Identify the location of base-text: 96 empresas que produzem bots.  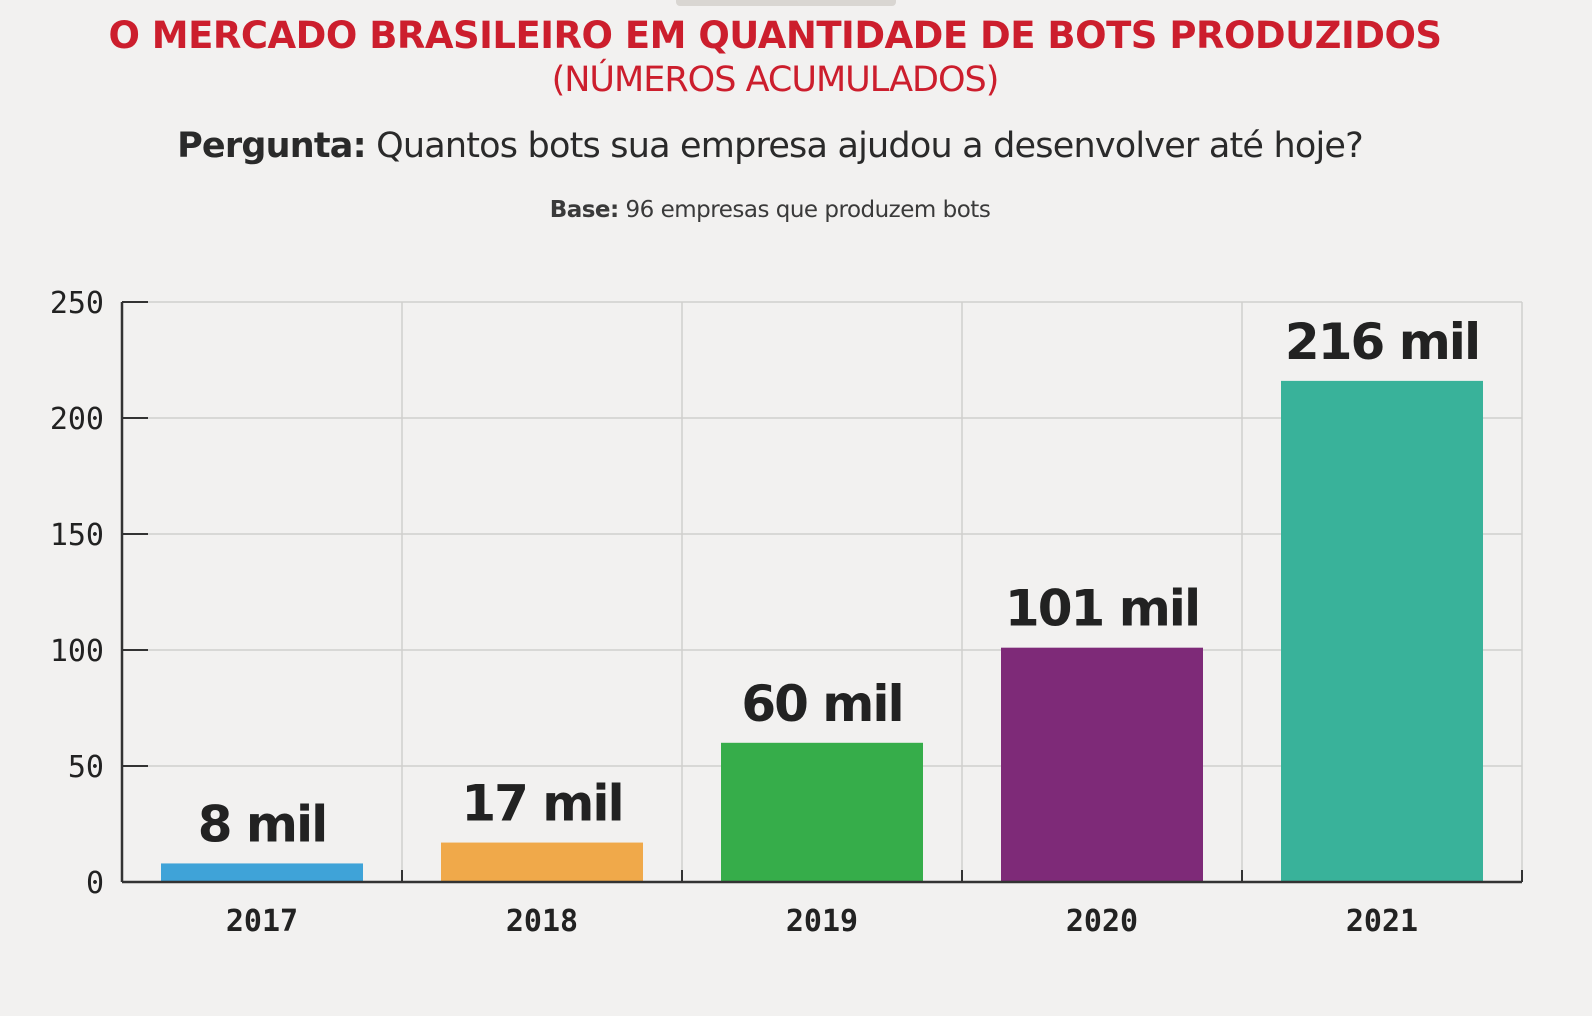
(804, 210).